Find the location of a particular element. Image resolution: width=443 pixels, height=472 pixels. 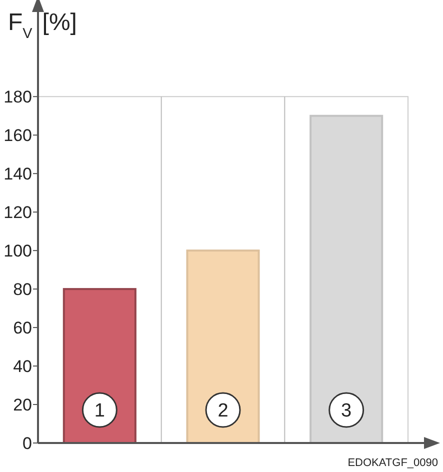

text: EDOKATGF_0090 is located at coordinates (393, 463).